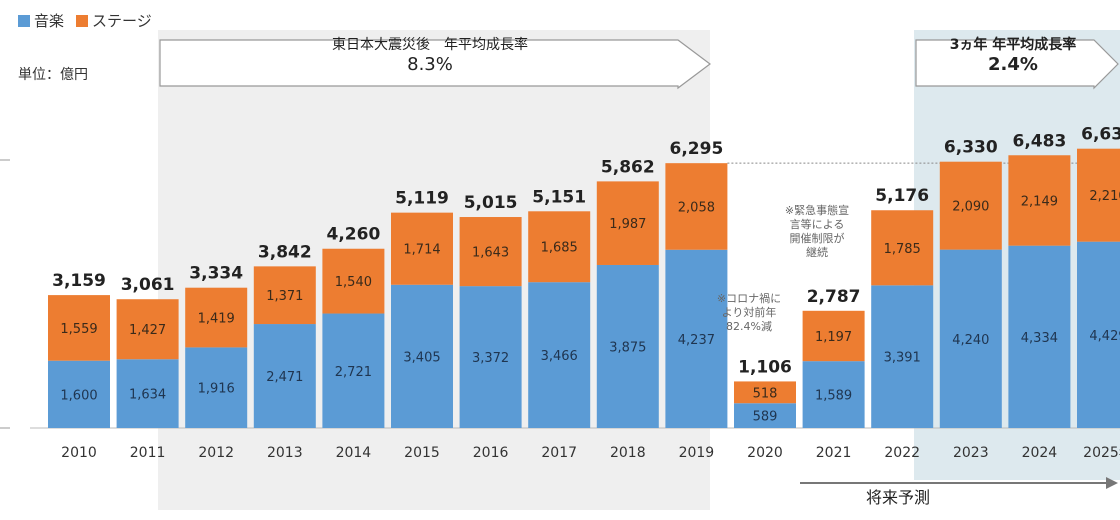 The image size is (1120, 520). Describe the element at coordinates (491, 453) in the screenshot. I see `x-tick-label-6: 2016` at that location.